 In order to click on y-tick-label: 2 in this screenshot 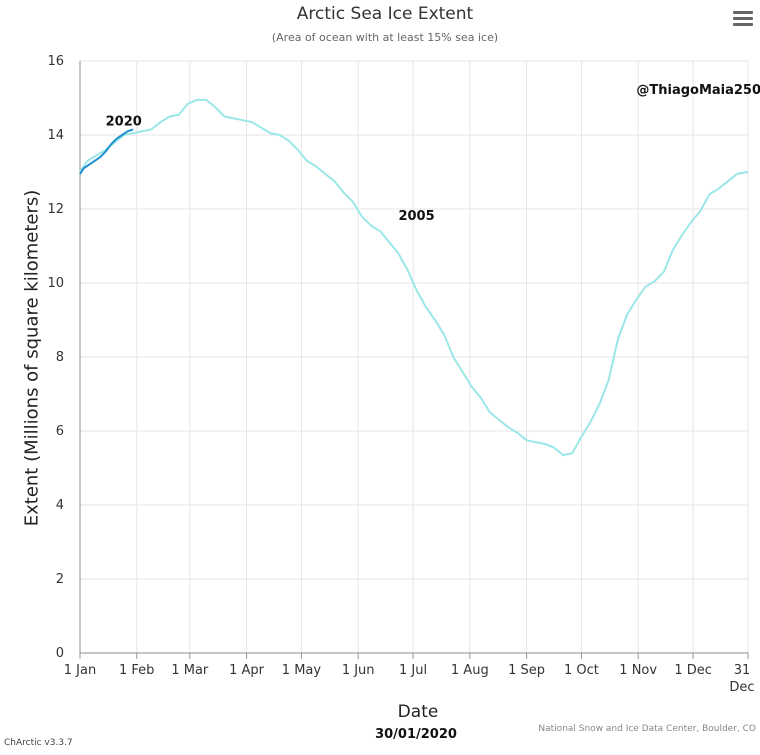, I will do `click(60, 579)`.